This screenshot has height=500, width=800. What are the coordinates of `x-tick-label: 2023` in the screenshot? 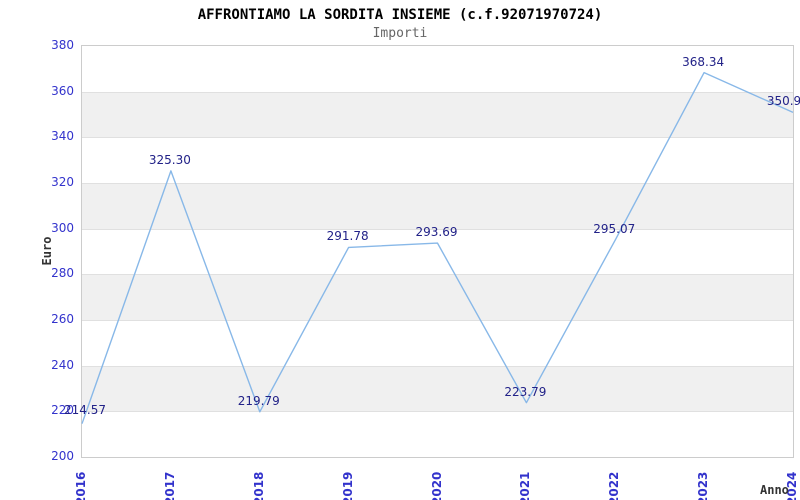 It's located at (703, 485).